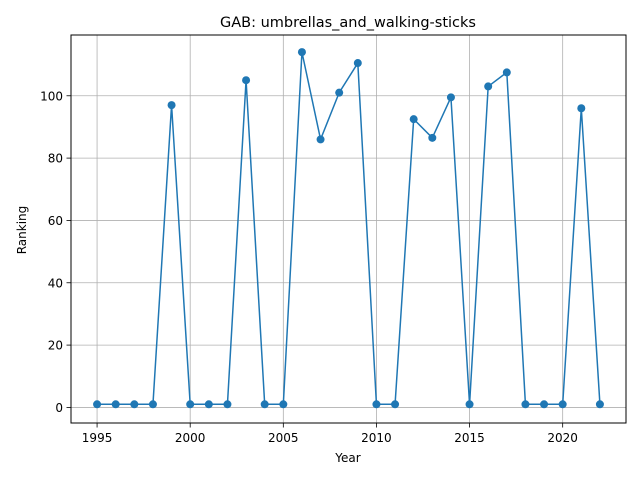  What do you see at coordinates (562, 438) in the screenshot?
I see `x-tick-label: 2020` at bounding box center [562, 438].